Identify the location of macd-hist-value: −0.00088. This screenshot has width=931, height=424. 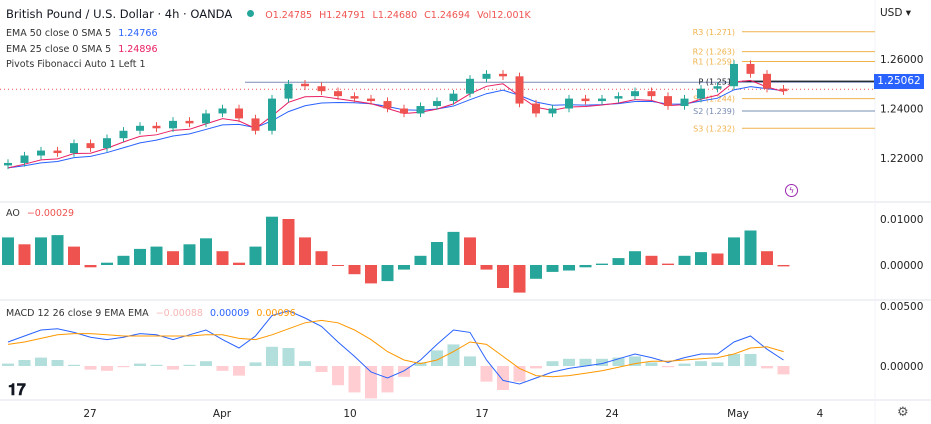
(179, 313).